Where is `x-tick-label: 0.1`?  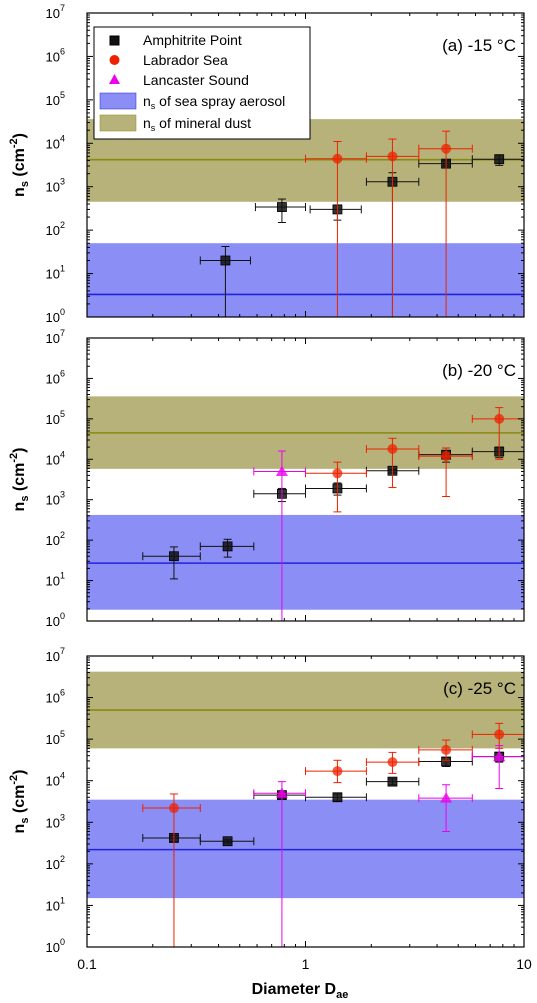
x-tick-label: 0.1 is located at coordinates (87, 964).